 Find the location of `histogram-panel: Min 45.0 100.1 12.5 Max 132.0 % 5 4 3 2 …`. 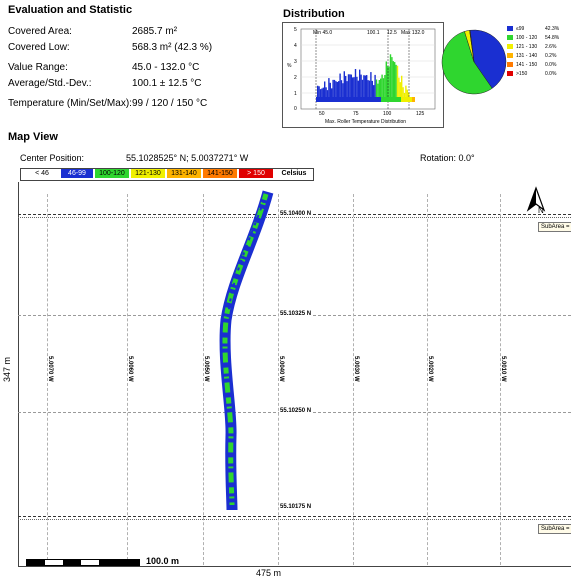

histogram-panel: Min 45.0 100.1 12.5 Max 132.0 % 5 4 3 2 … is located at coordinates (363, 75).